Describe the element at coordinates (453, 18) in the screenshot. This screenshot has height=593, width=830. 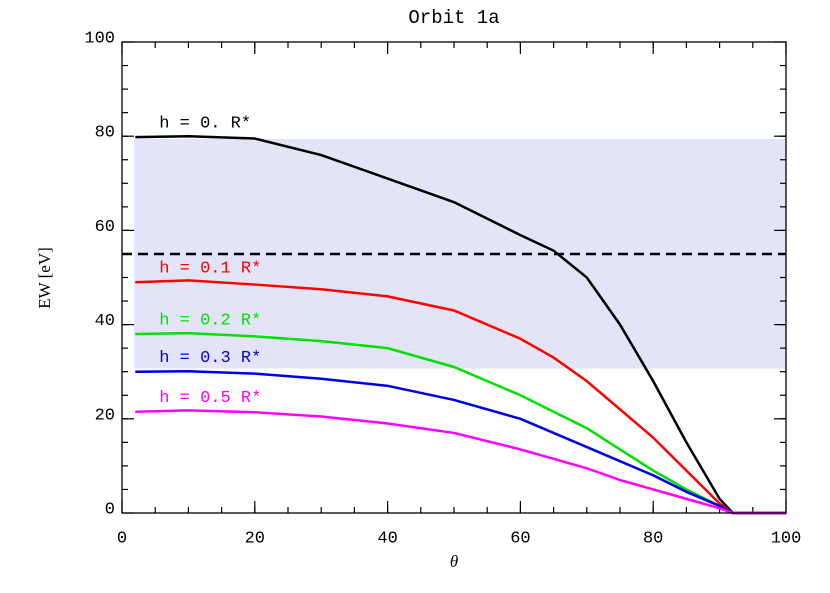
I see `chart-title: Orbit 1a` at that location.